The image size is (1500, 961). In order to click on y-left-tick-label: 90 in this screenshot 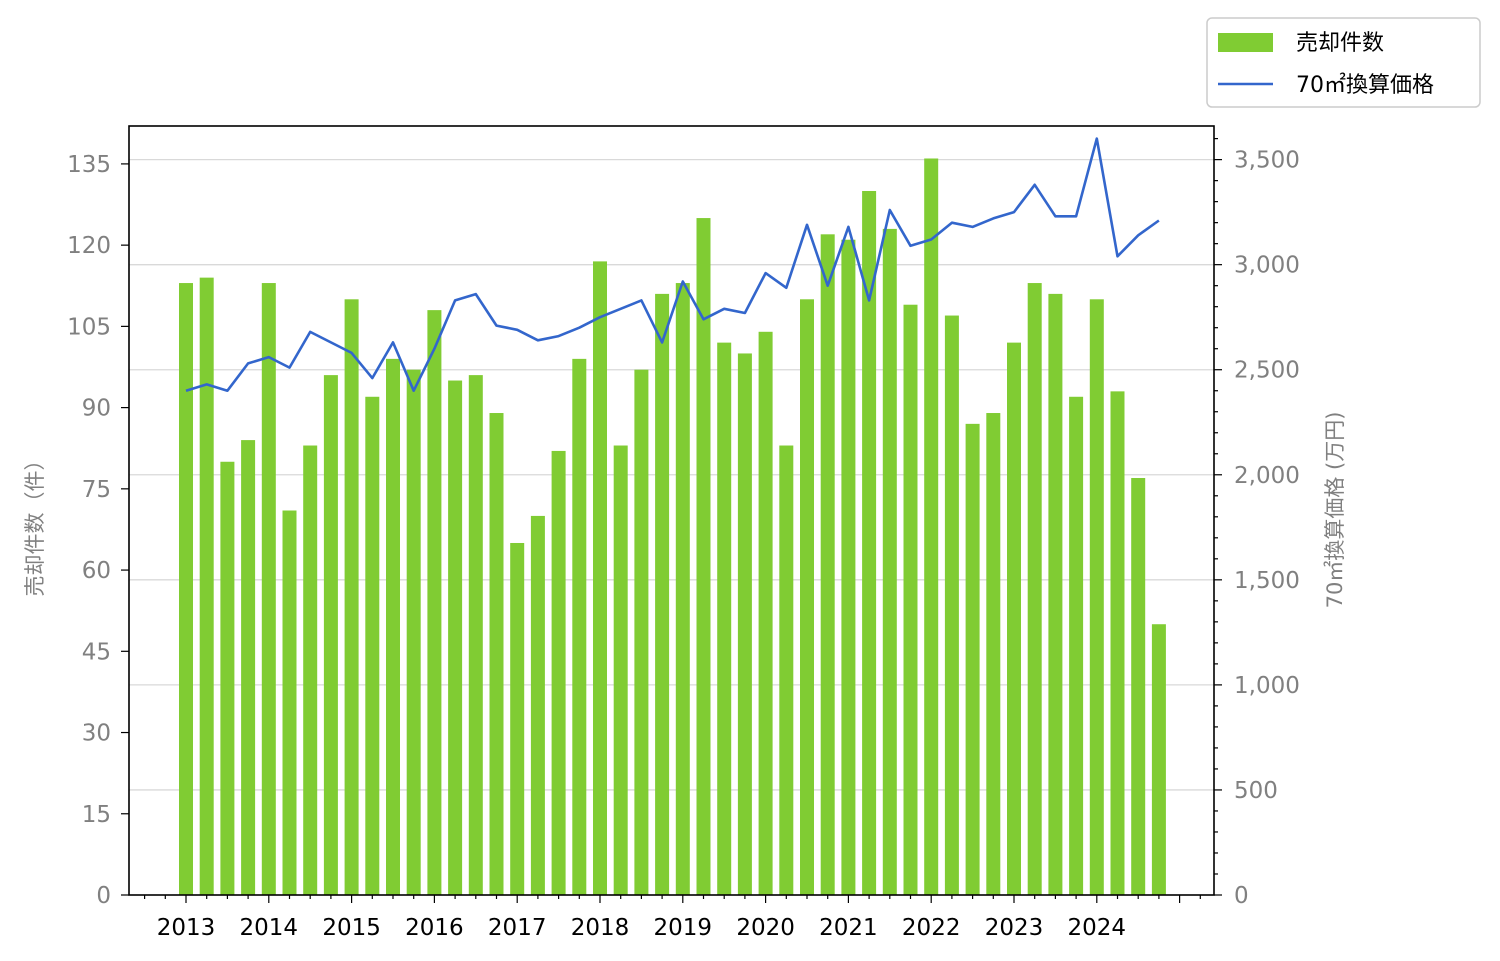, I will do `click(96, 409)`.